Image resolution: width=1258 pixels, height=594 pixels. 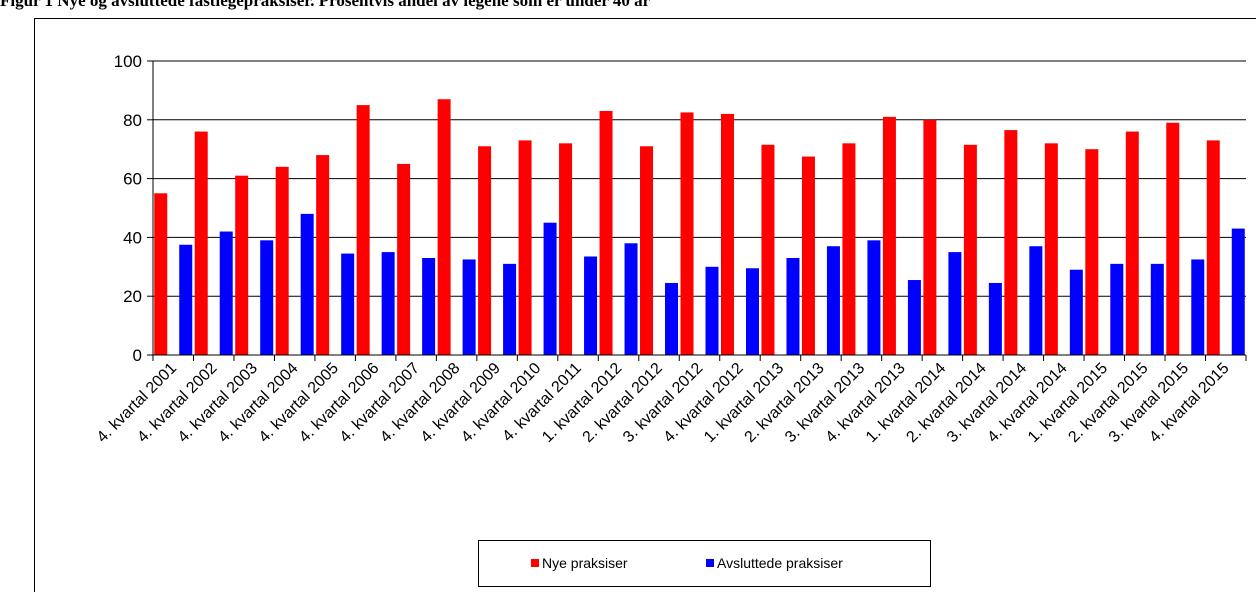 What do you see at coordinates (128, 61) in the screenshot?
I see `y-tick-label: 100` at bounding box center [128, 61].